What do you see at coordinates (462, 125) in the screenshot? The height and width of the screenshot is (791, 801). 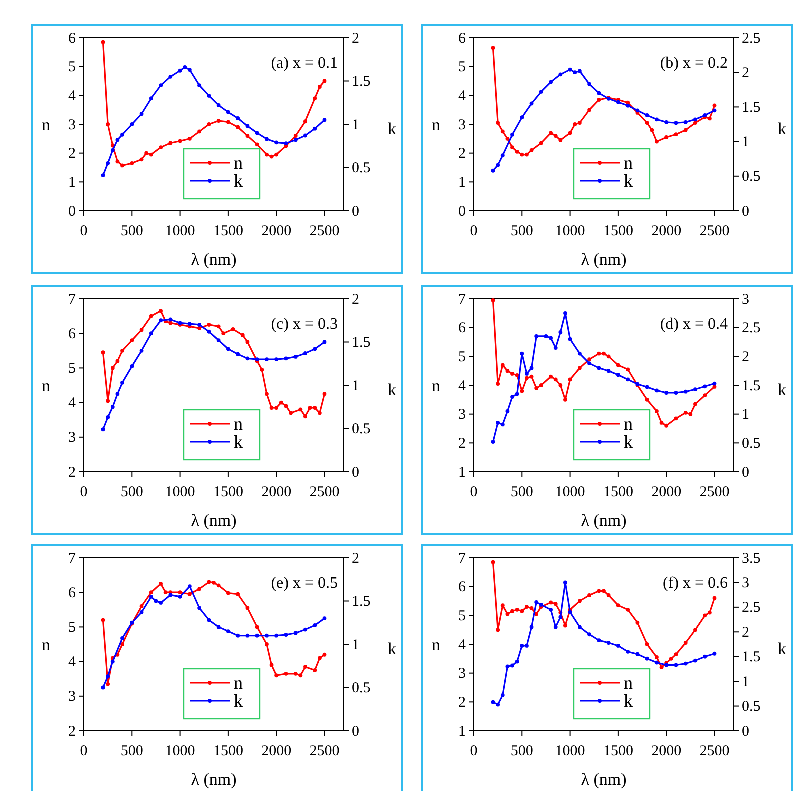 I see `y-tick-label: 3` at bounding box center [462, 125].